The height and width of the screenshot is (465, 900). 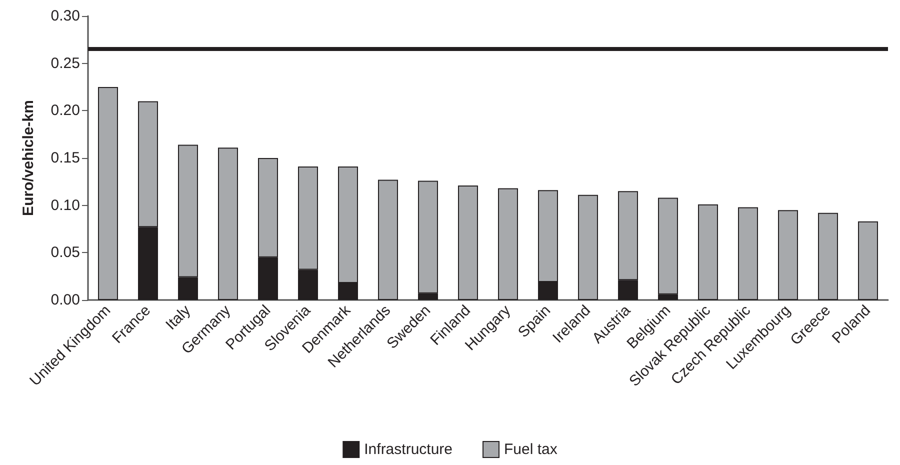 I want to click on y-tick-label: 0.00, so click(x=65, y=300).